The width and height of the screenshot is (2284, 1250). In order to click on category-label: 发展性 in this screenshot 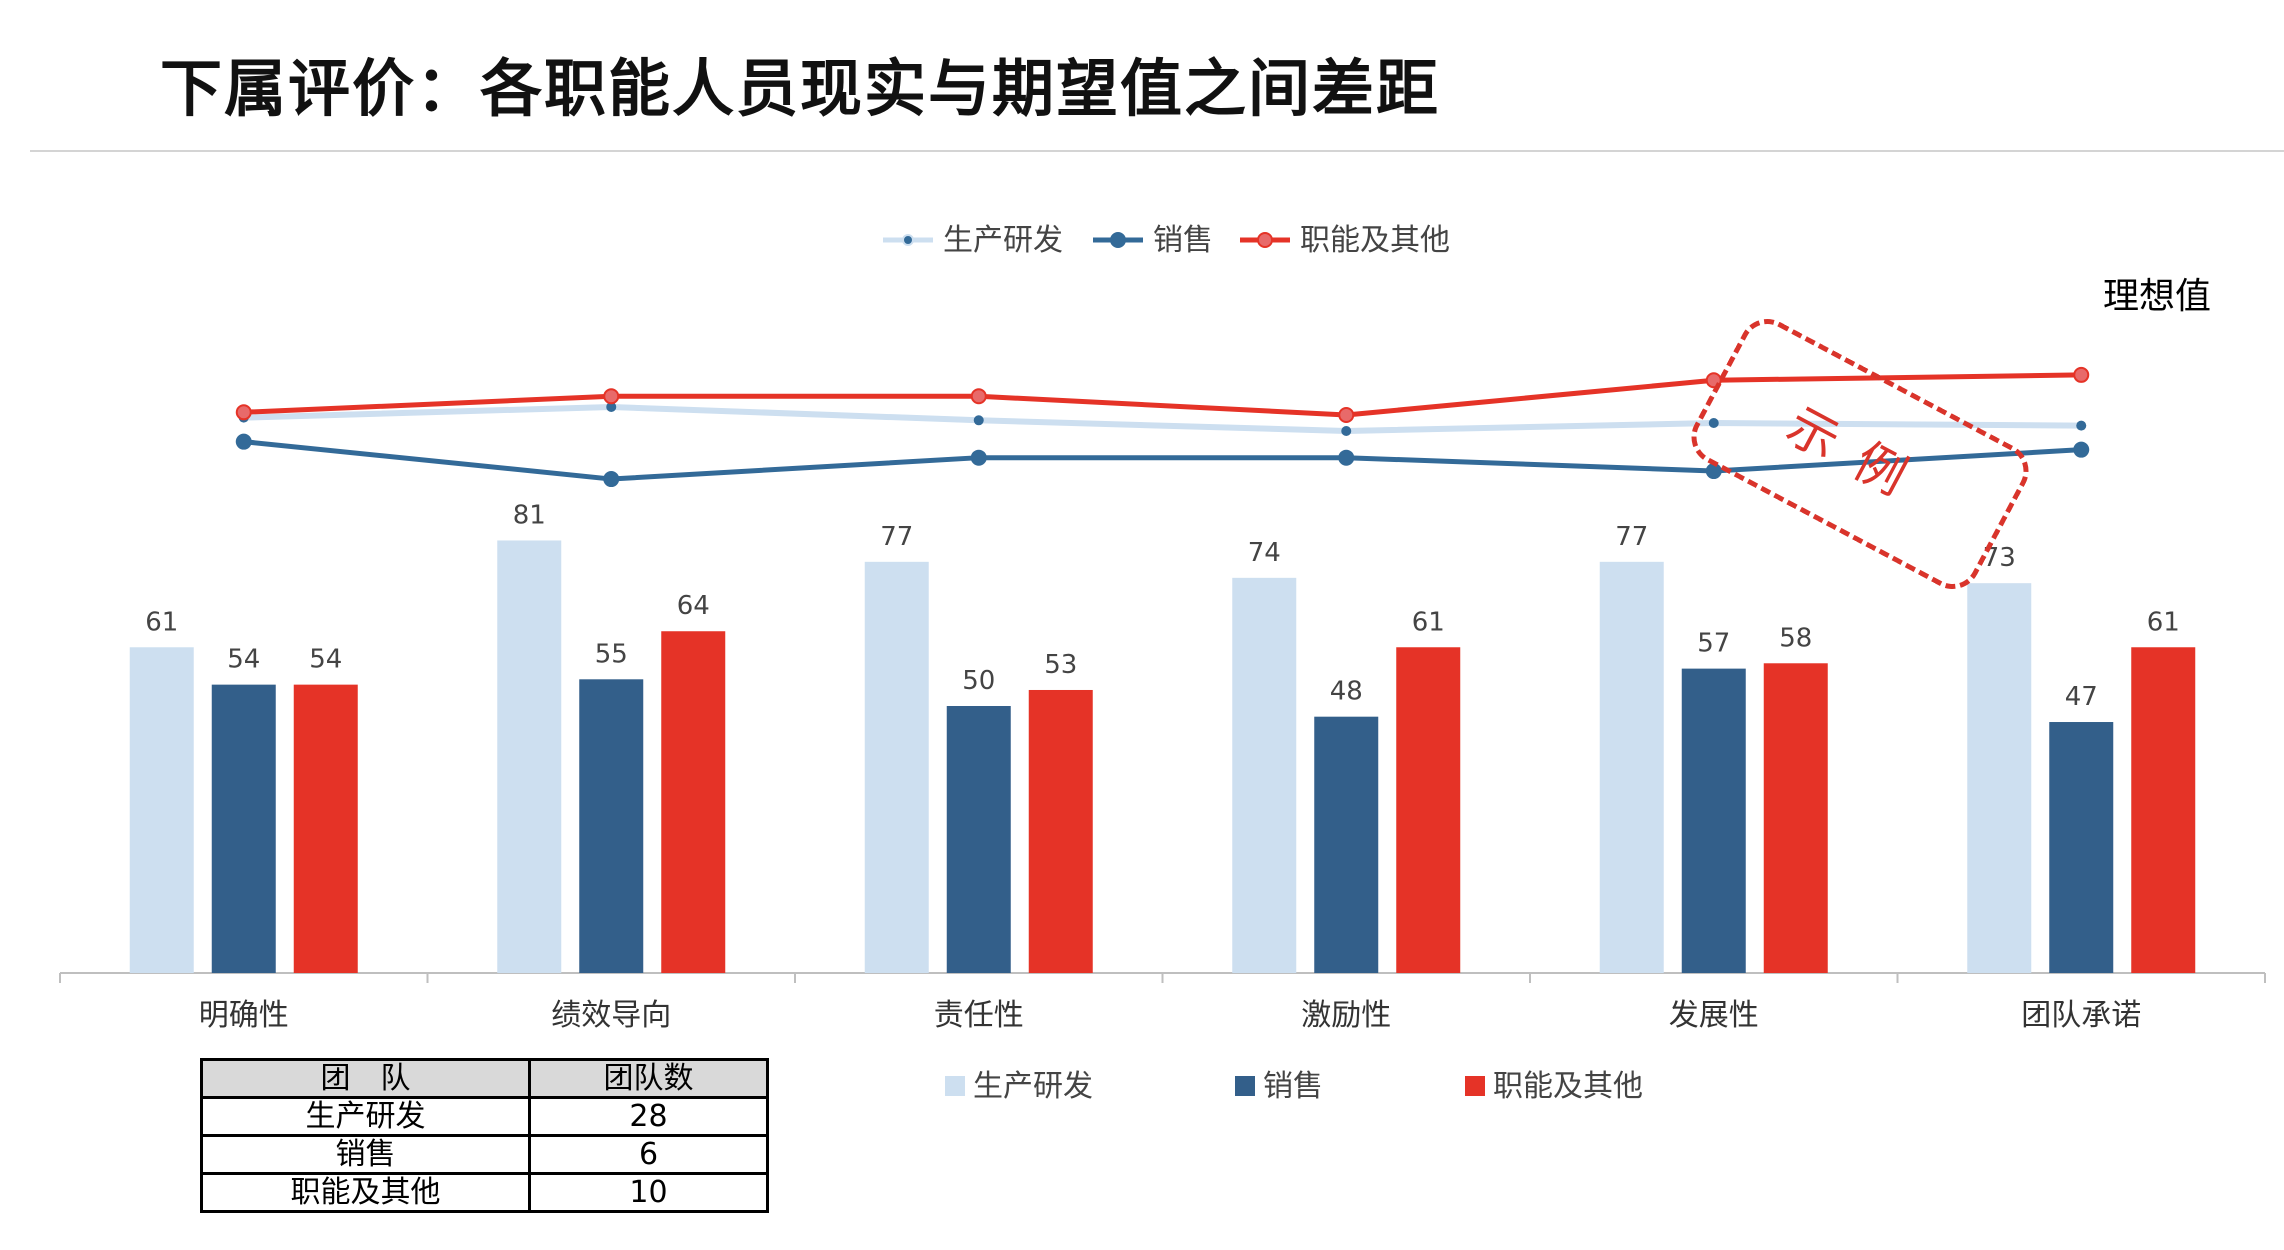, I will do `click(1714, 1015)`.